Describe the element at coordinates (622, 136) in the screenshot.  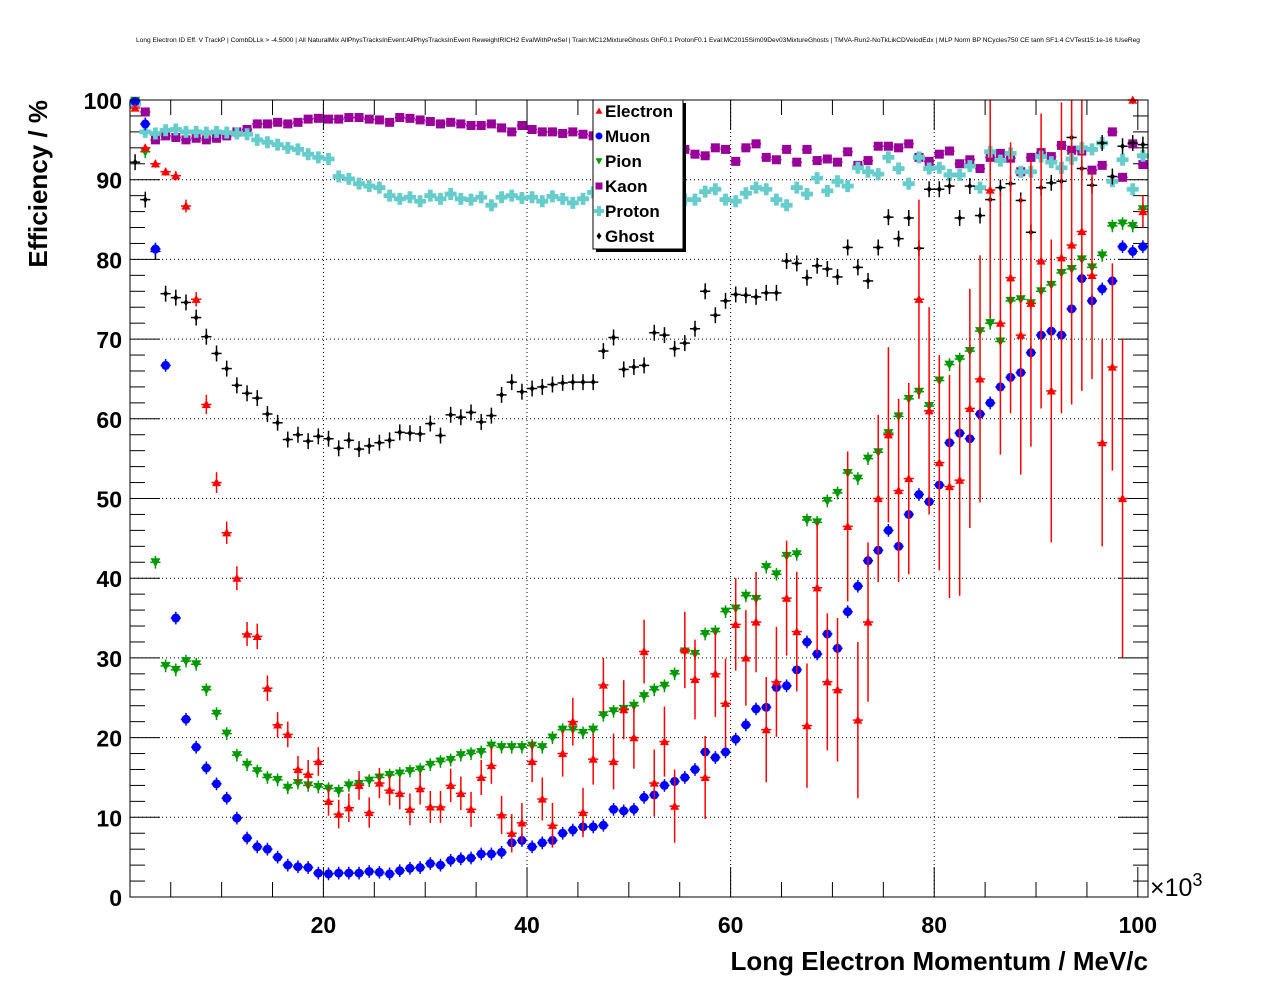
I see `legend-item-muon: Muon` at that location.